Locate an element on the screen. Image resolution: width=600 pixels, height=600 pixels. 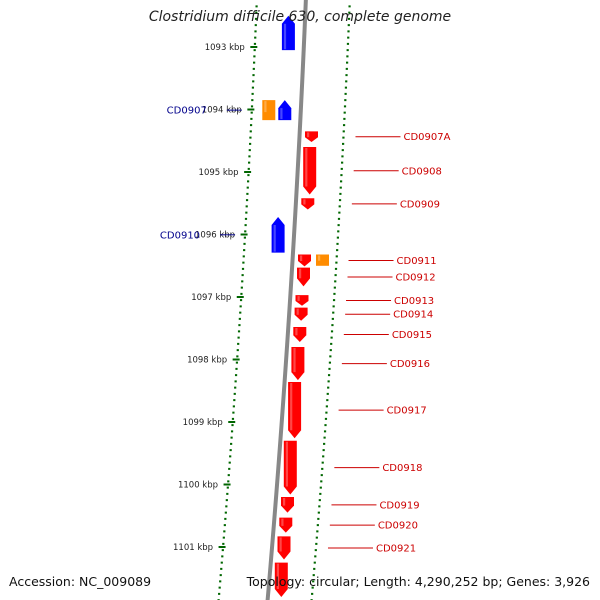
gene-feature-7-feature is located at coordinates (322, 260).